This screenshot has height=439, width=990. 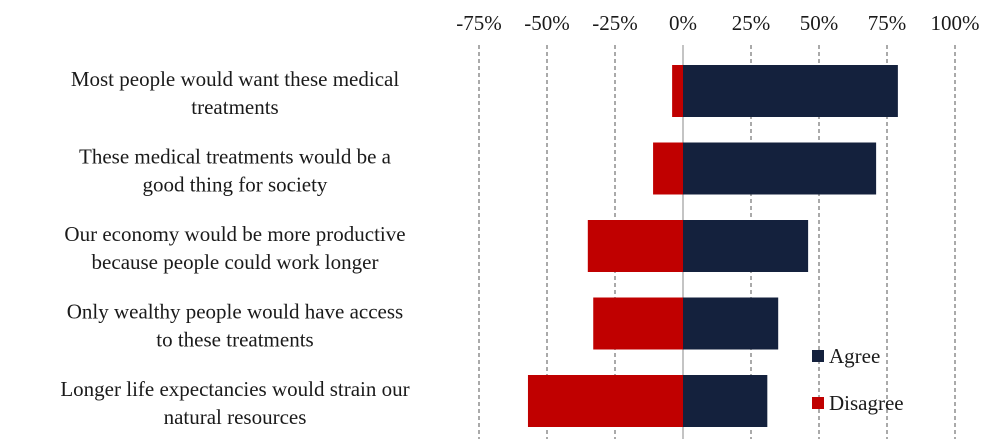 What do you see at coordinates (479, 23) in the screenshot?
I see `x-tick-label: -75%` at bounding box center [479, 23].